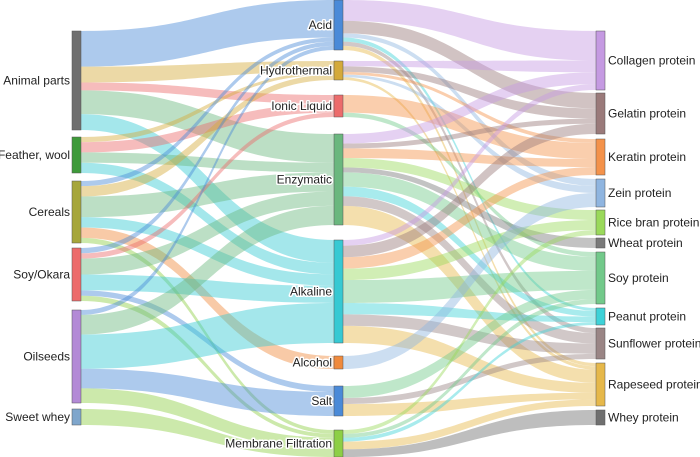  I want to click on flow-enzymatic-to-sunflower, so click(469, 270).